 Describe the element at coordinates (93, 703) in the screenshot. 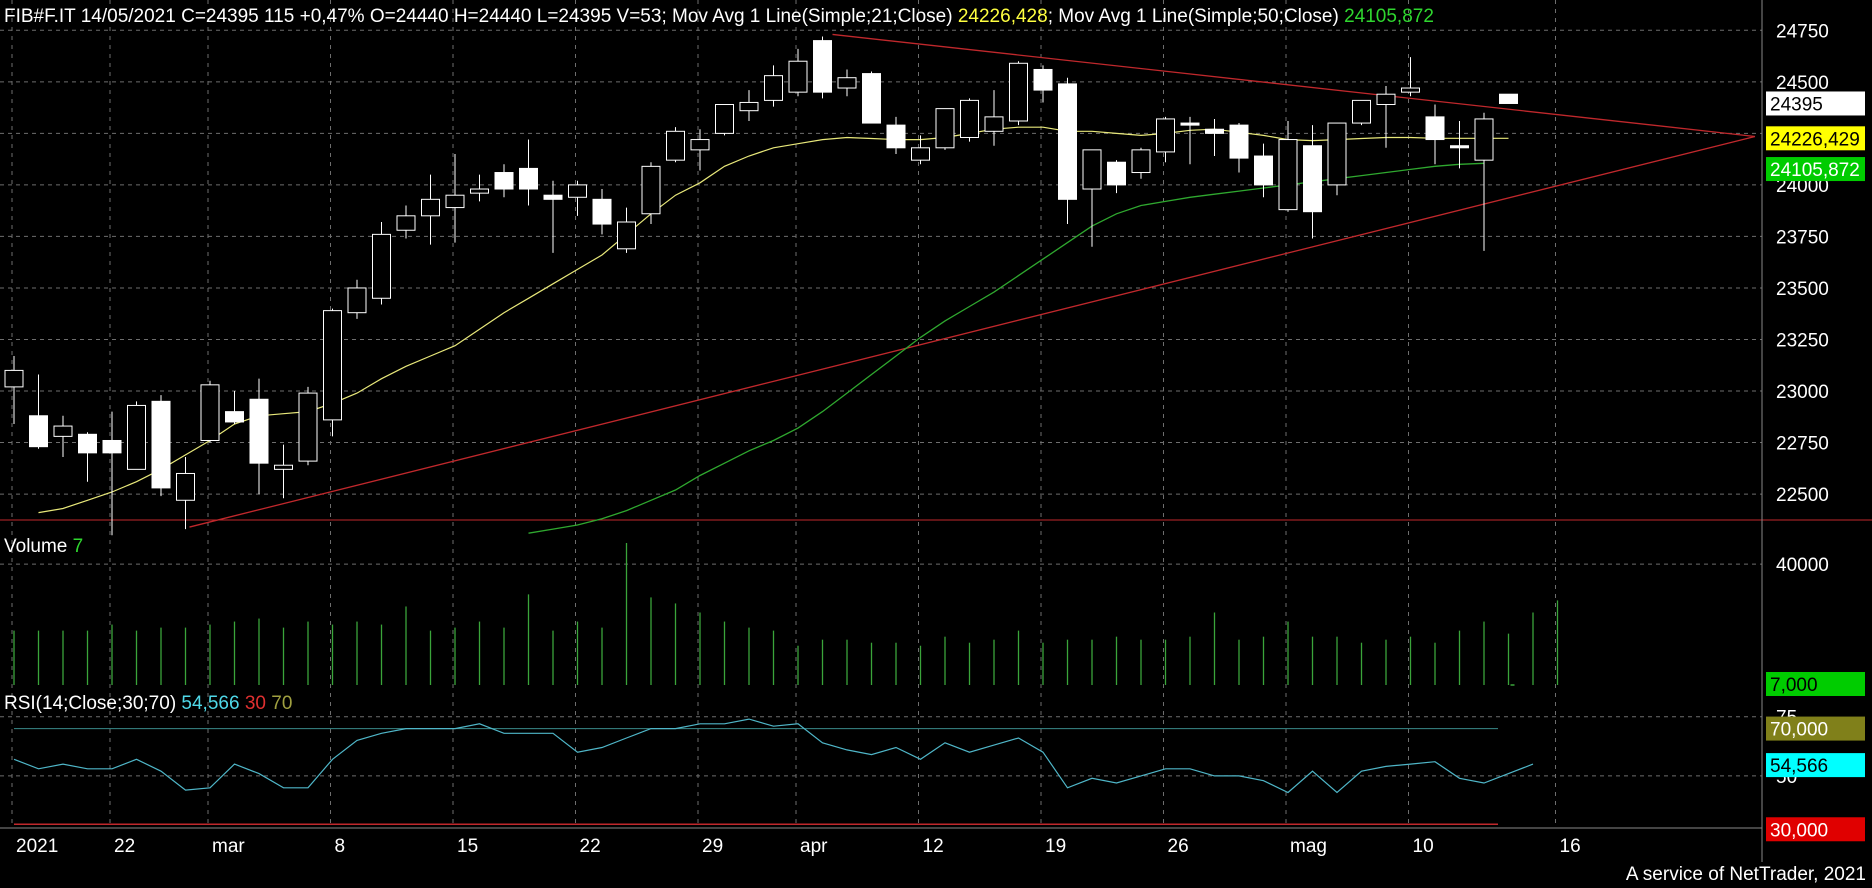

I see `rsi-label: RSI(14;Close;30;70)` at that location.